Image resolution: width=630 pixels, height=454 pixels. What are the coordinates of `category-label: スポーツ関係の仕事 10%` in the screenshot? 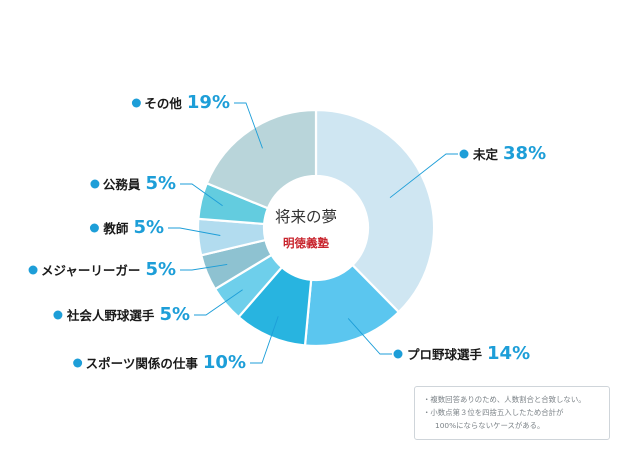 It's located at (166, 362).